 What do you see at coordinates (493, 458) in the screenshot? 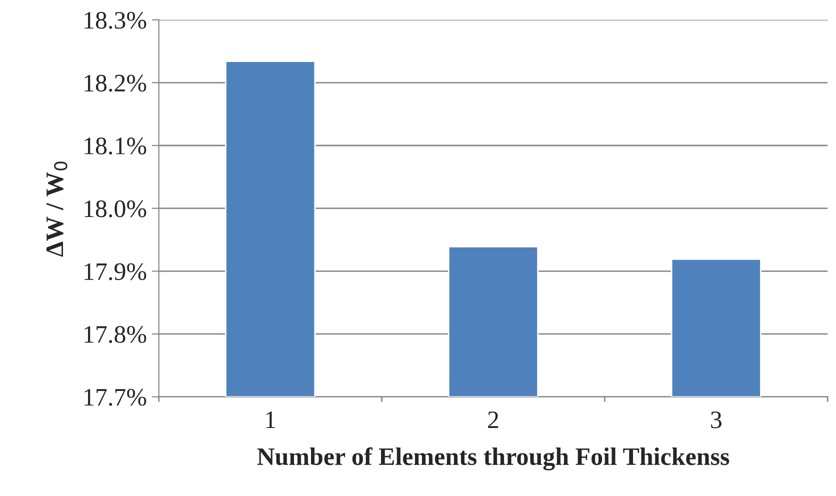
I see `x-axis-title: Number of Elements through Foil Thickenss` at bounding box center [493, 458].